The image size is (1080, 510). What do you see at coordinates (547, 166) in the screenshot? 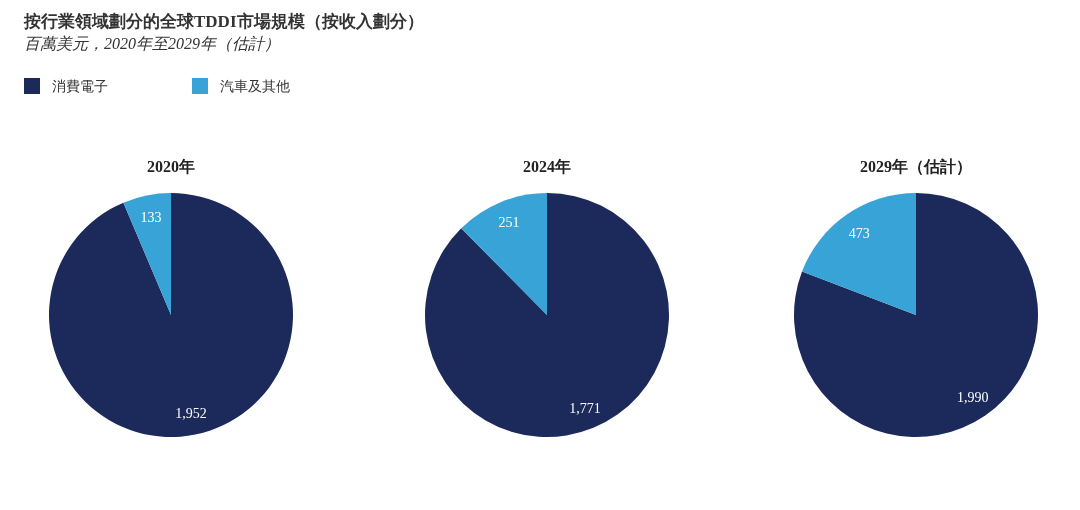
I see `chart-title: 2024年` at bounding box center [547, 166].